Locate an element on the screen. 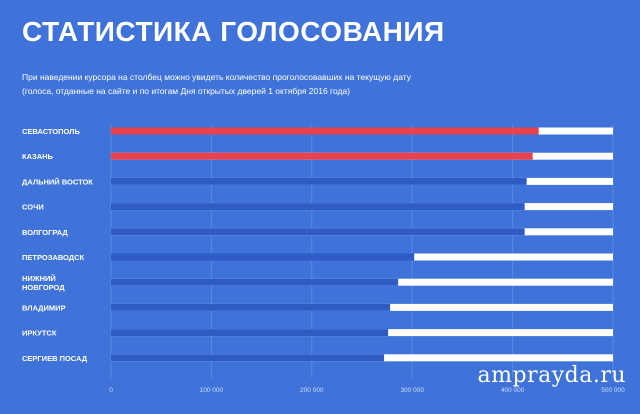 The image size is (640, 414). x-tick-label: 300 000 is located at coordinates (412, 390).